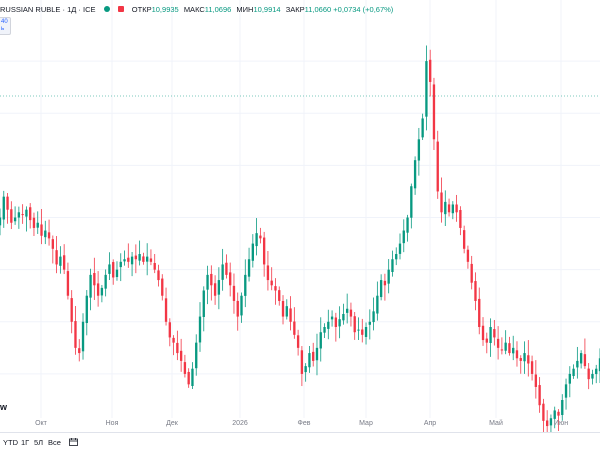 This screenshot has width=600, height=451. What do you see at coordinates (10, 442) in the screenshot?
I see `timeframe-ytd: YTD` at bounding box center [10, 442].